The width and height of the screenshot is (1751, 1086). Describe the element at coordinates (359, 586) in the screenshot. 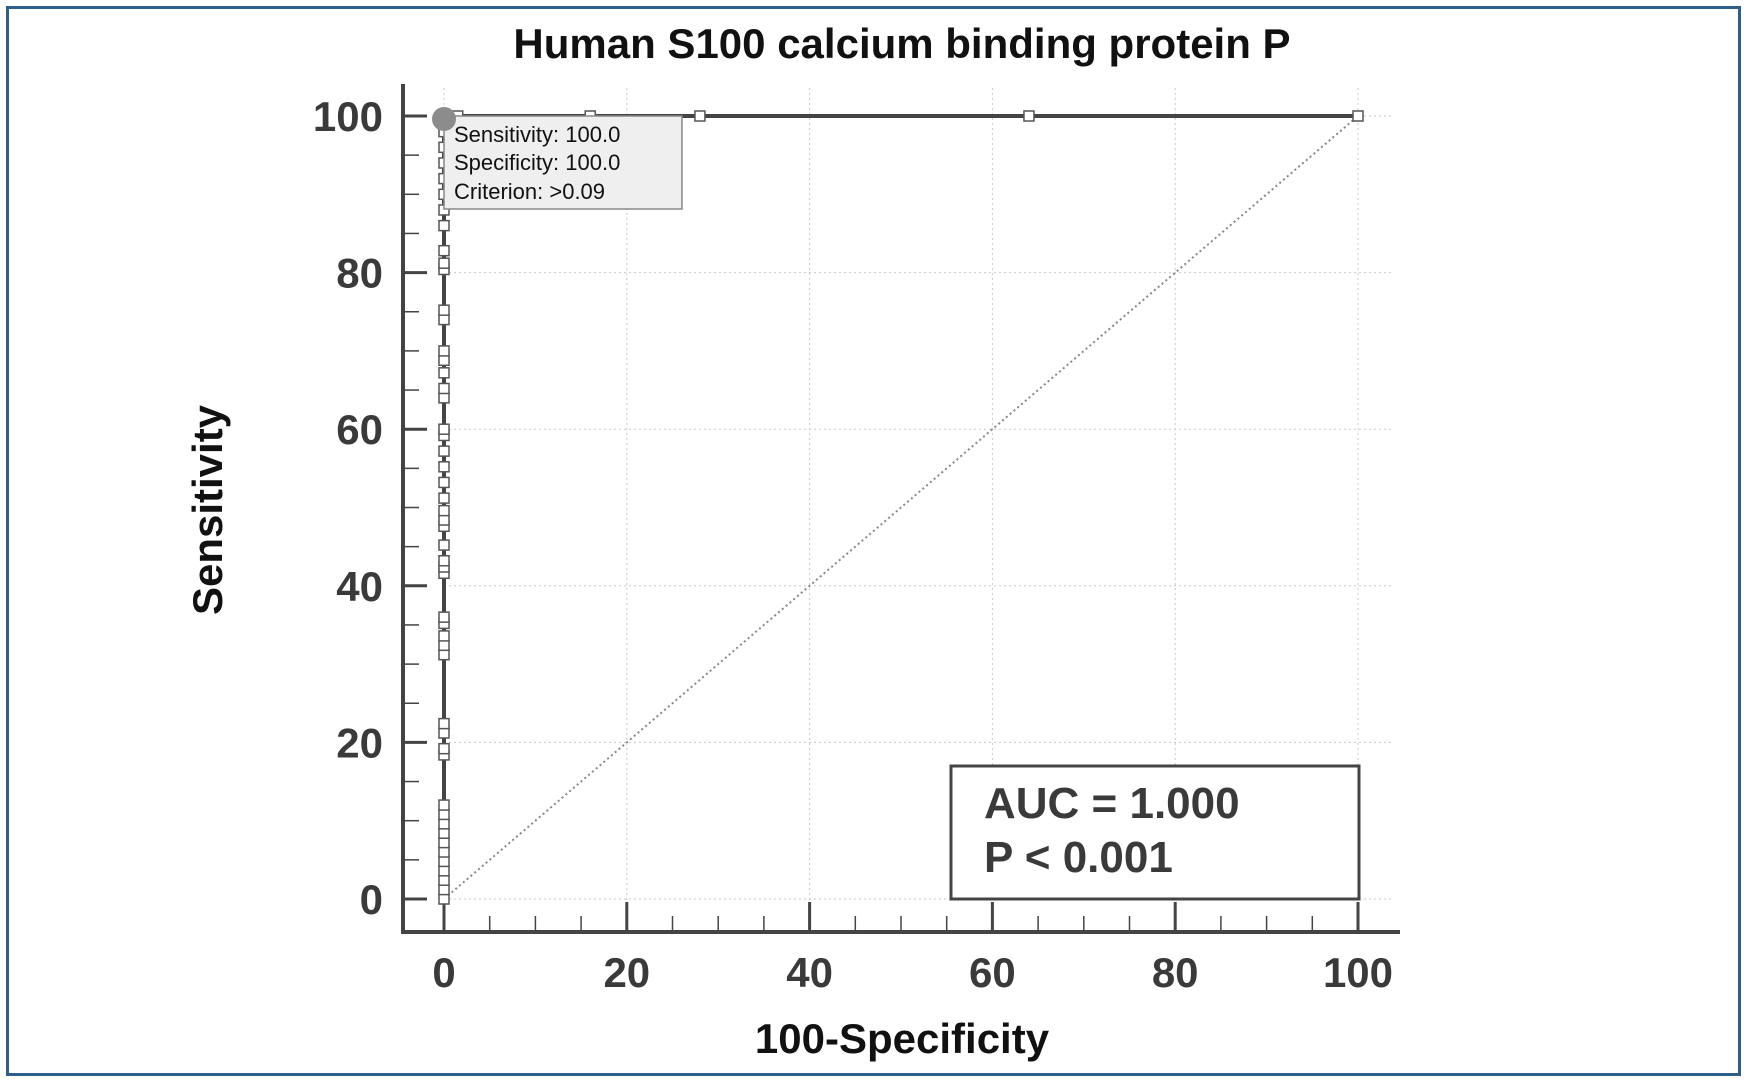

I see `y-tick-label: 40` at that location.